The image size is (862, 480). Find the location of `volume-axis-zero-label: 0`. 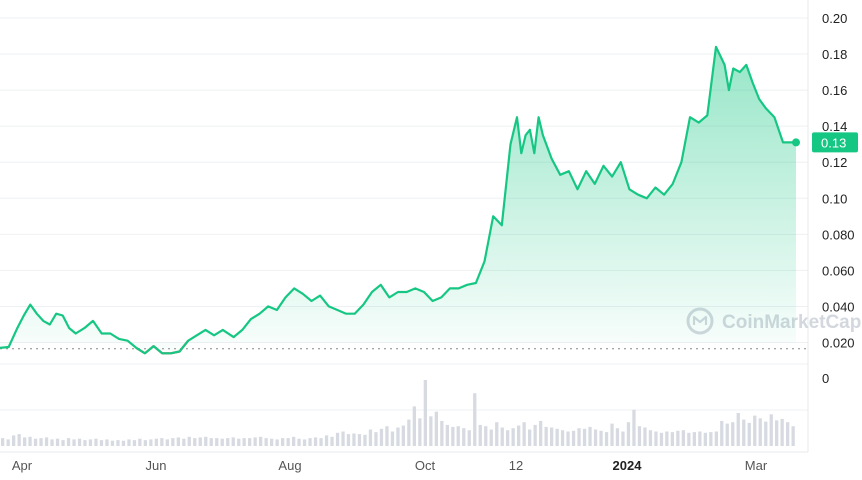

volume-axis-zero-label: 0 is located at coordinates (825, 378).